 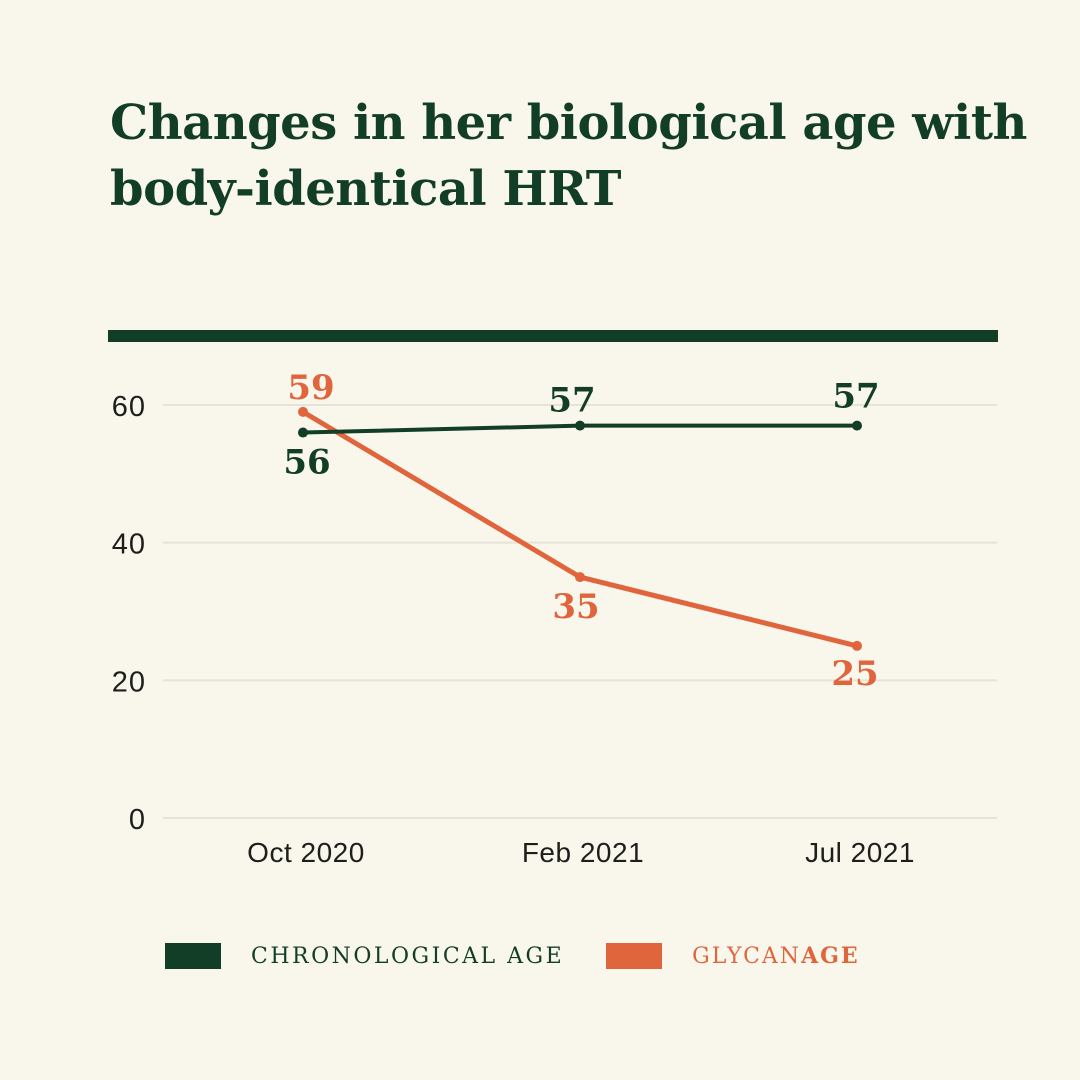 What do you see at coordinates (306, 852) in the screenshot?
I see `x-tick-label: Oct 2020` at bounding box center [306, 852].